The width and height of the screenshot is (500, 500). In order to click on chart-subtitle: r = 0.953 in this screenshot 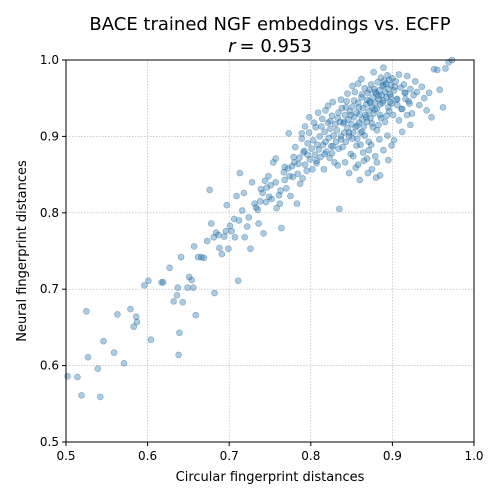, I will do `click(270, 46)`.